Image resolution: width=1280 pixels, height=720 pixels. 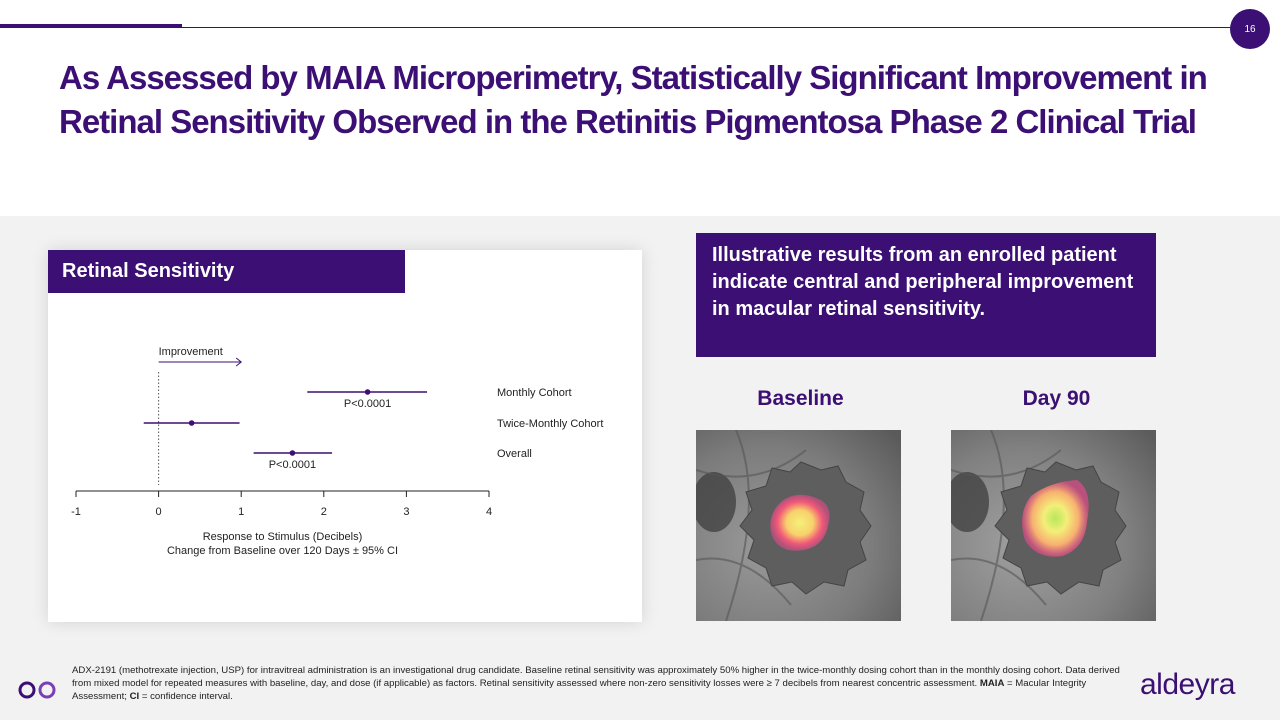 I want to click on footnote-ci-abbr: CI, so click(x=134, y=696).